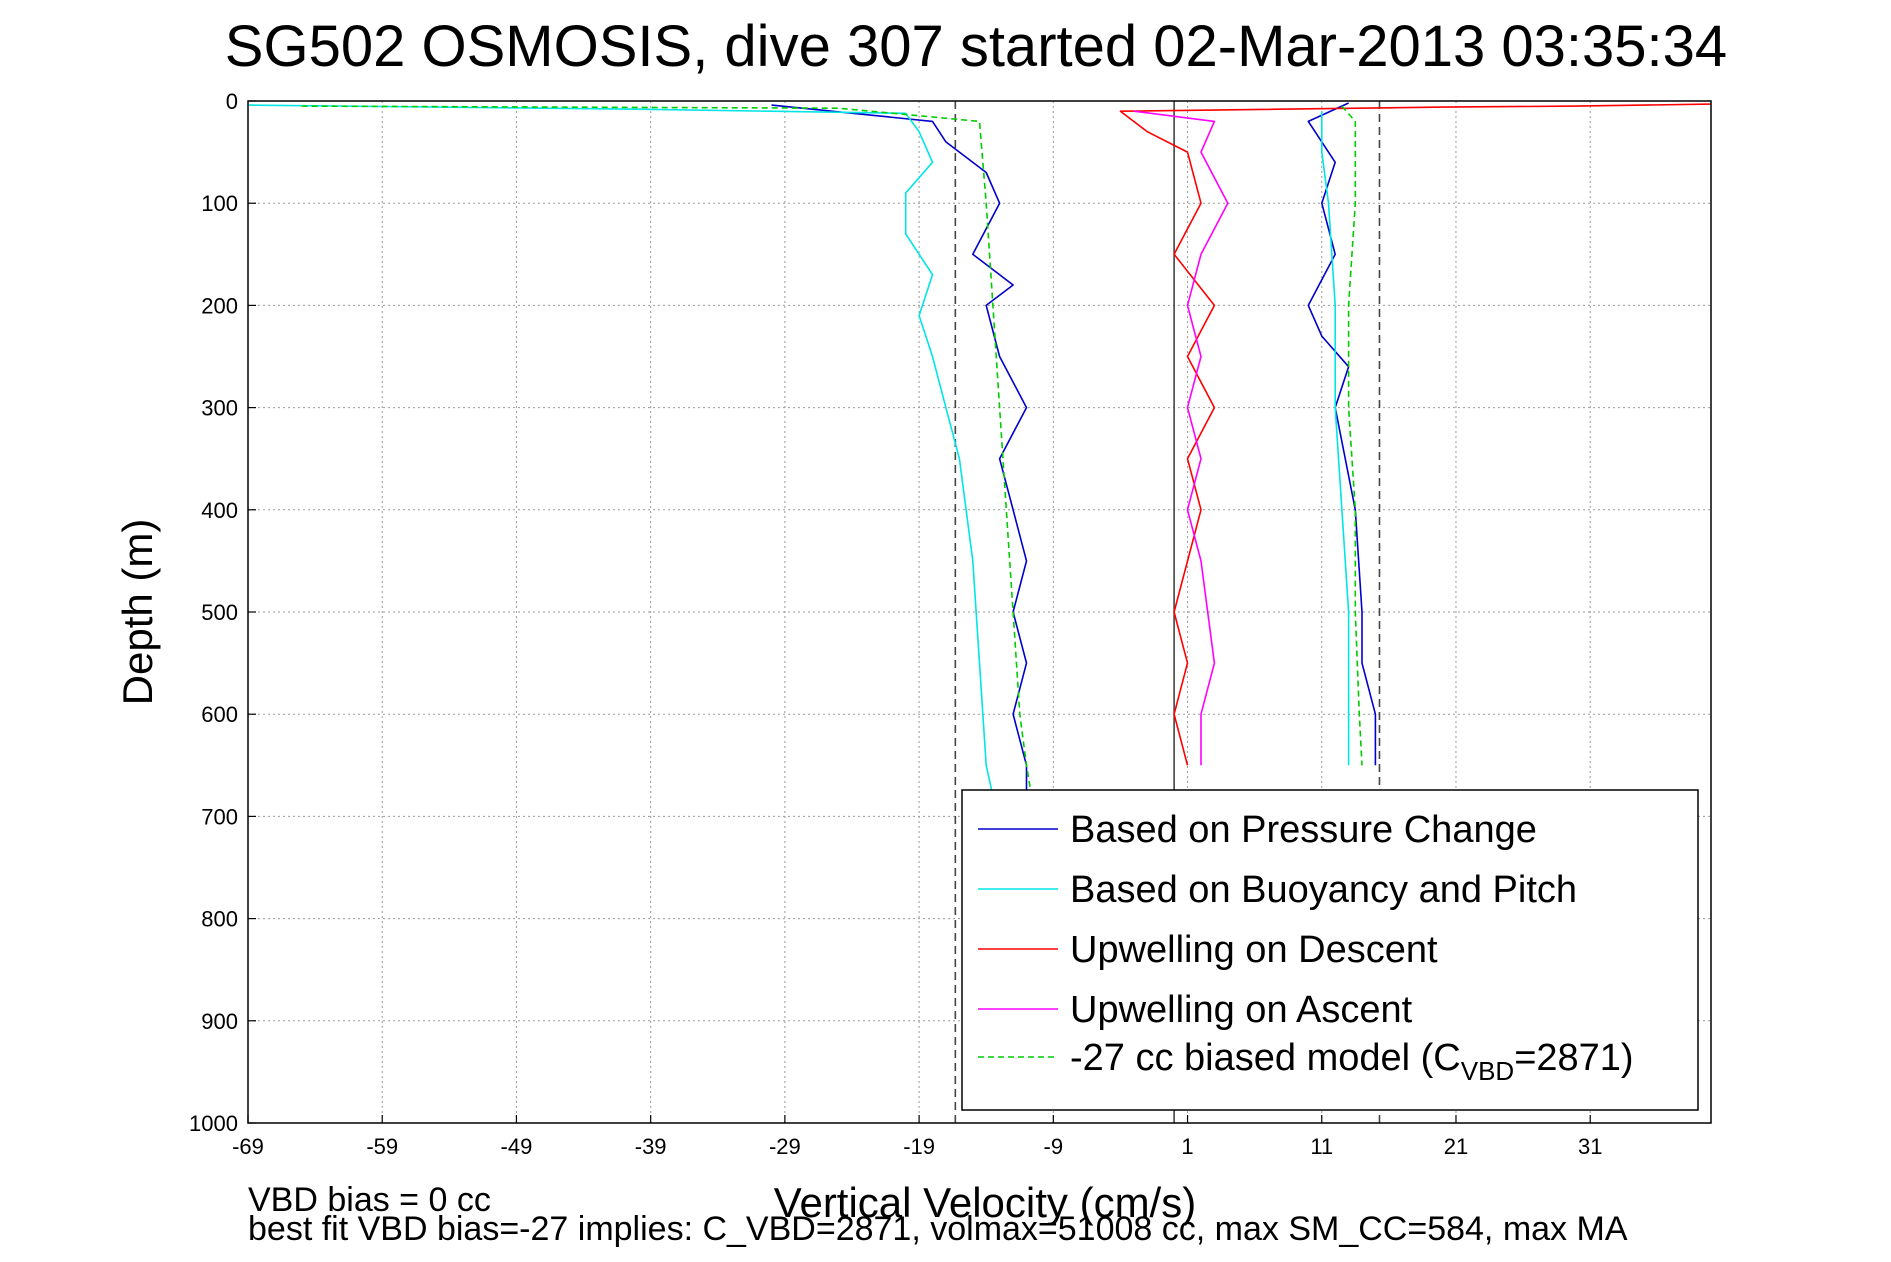 This screenshot has height=1262, width=1891. I want to click on x-tick-label: -59, so click(382, 1146).